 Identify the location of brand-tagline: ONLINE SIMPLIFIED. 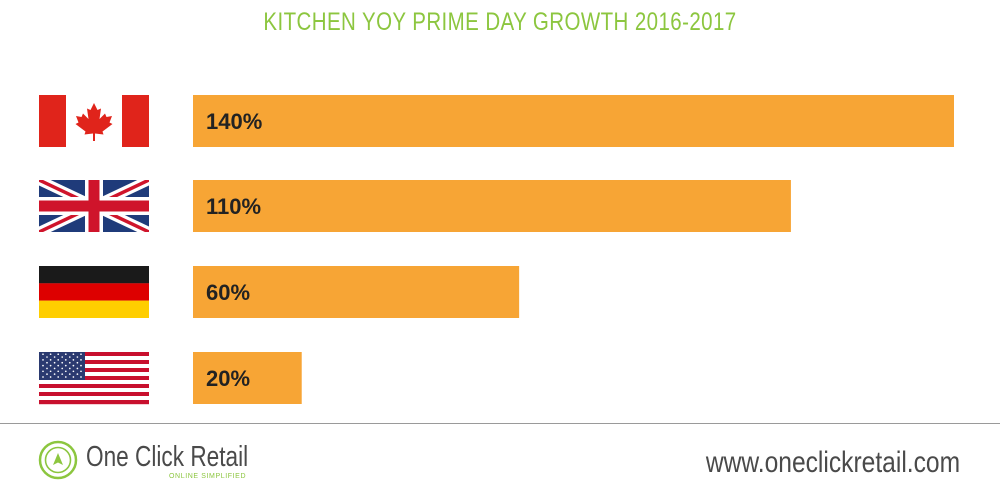
(208, 476).